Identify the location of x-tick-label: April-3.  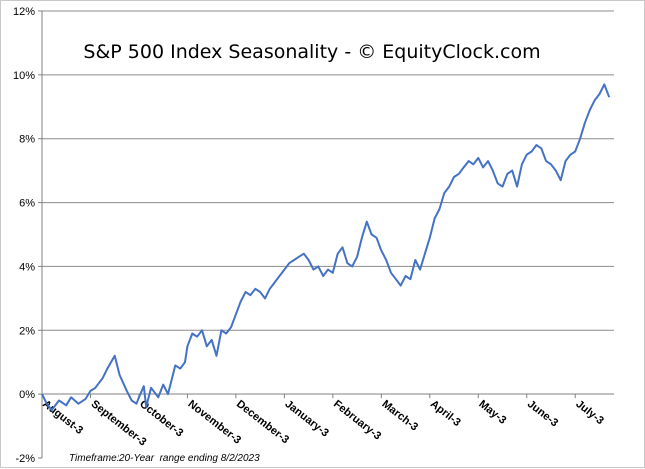
(445, 413).